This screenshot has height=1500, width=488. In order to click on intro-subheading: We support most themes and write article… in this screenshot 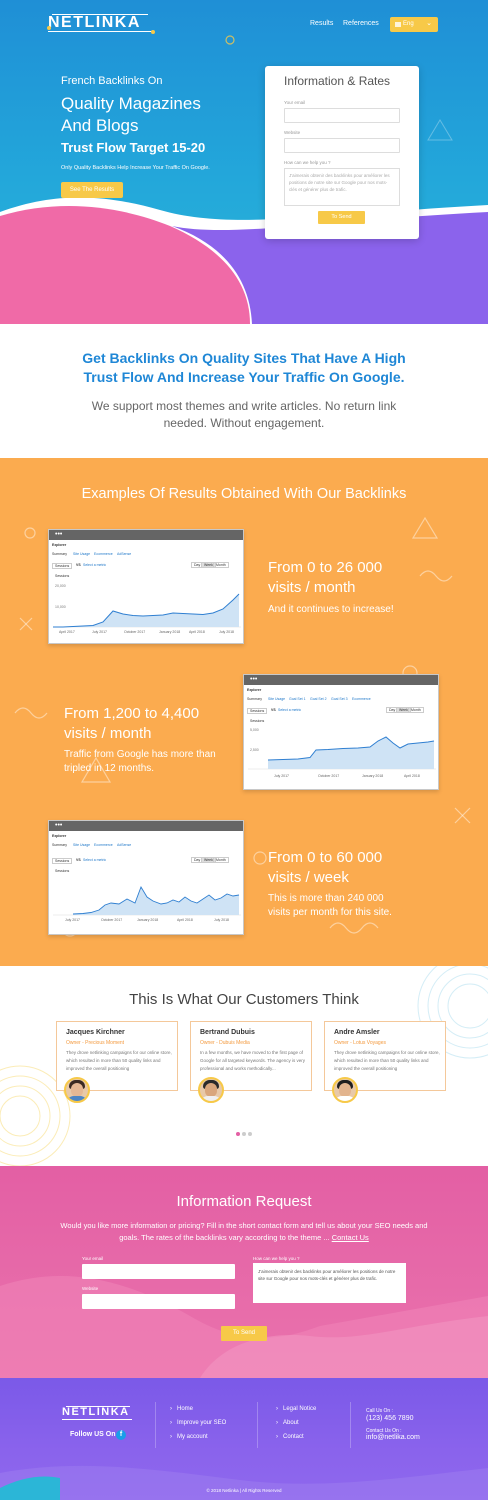, I will do `click(244, 415)`.